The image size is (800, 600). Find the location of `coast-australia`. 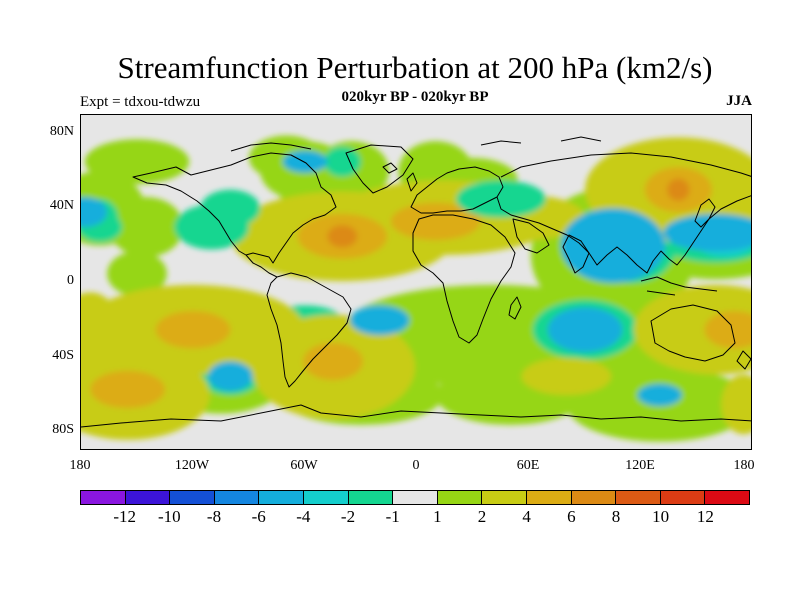

coast-australia is located at coordinates (693, 333).